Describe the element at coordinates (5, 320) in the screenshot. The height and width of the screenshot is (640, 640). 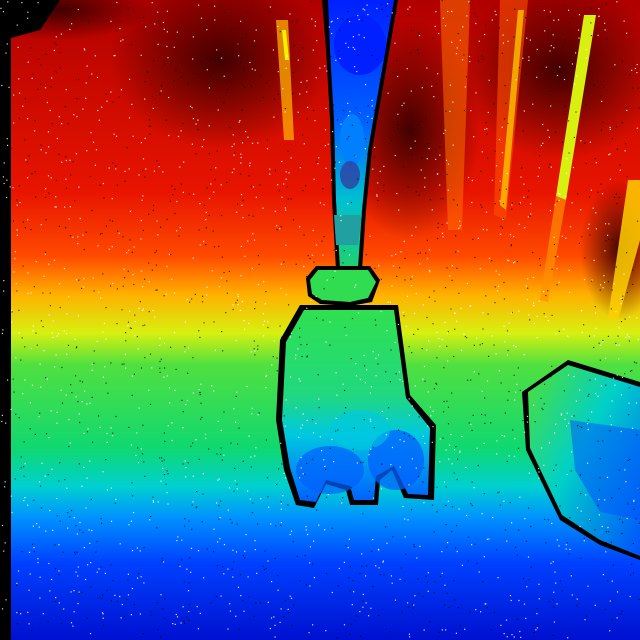
I see `left-invalid-border` at that location.